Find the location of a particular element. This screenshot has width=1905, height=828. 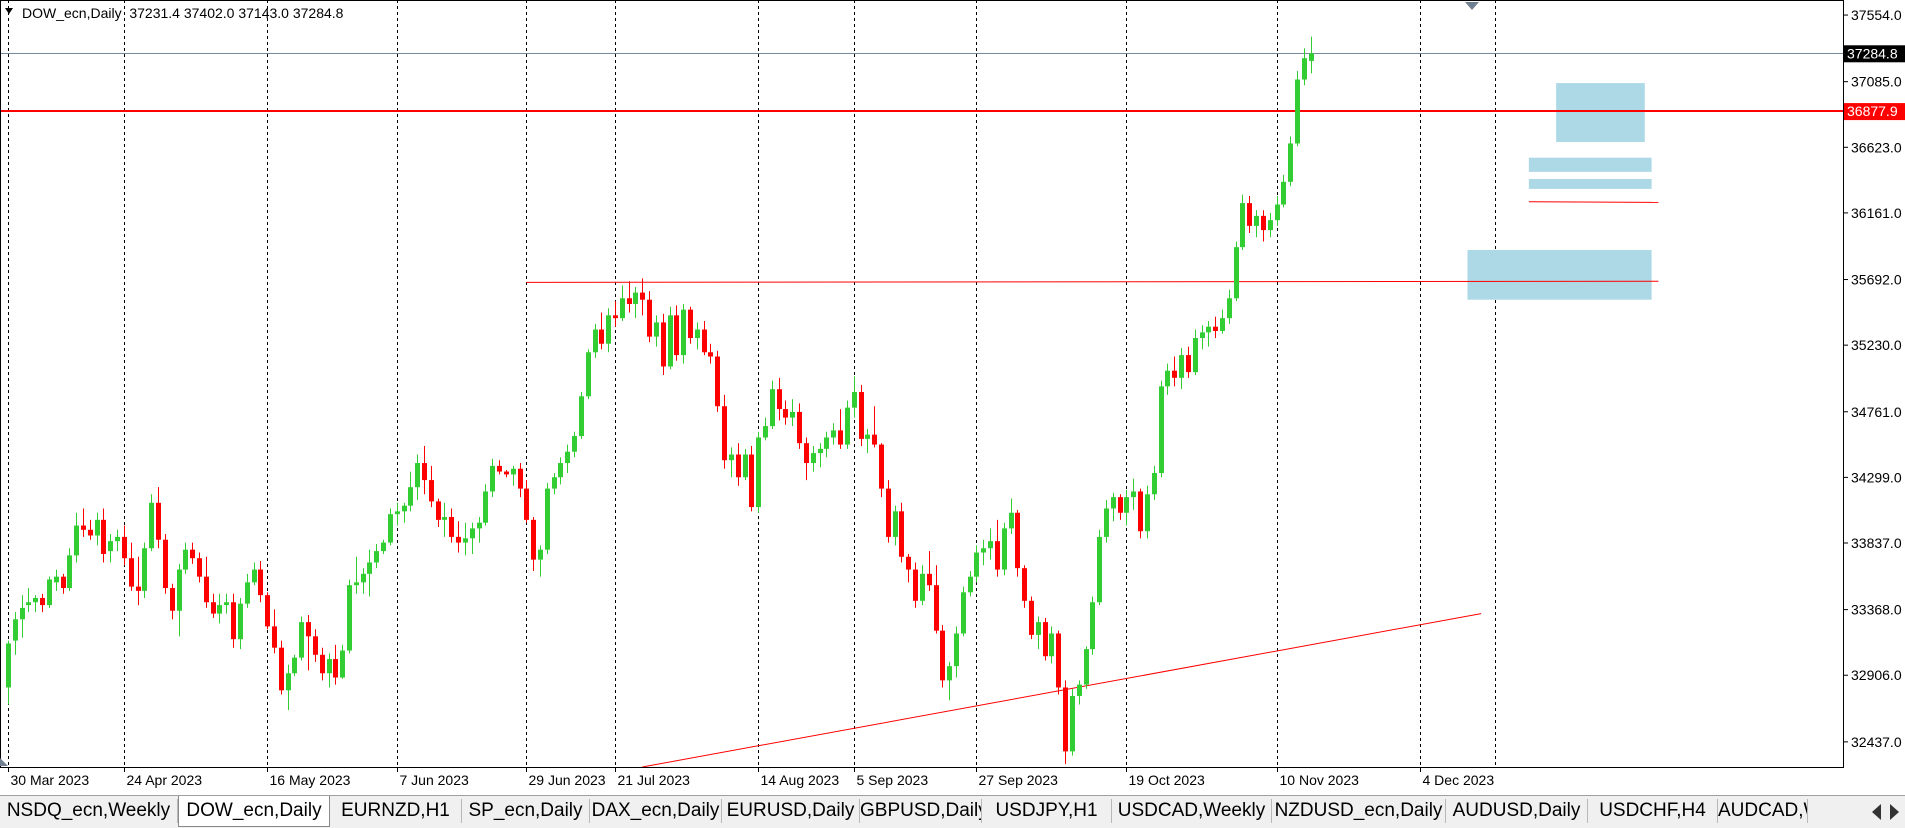

chart-tab: GBPUSD,Daily is located at coordinates (921, 811).